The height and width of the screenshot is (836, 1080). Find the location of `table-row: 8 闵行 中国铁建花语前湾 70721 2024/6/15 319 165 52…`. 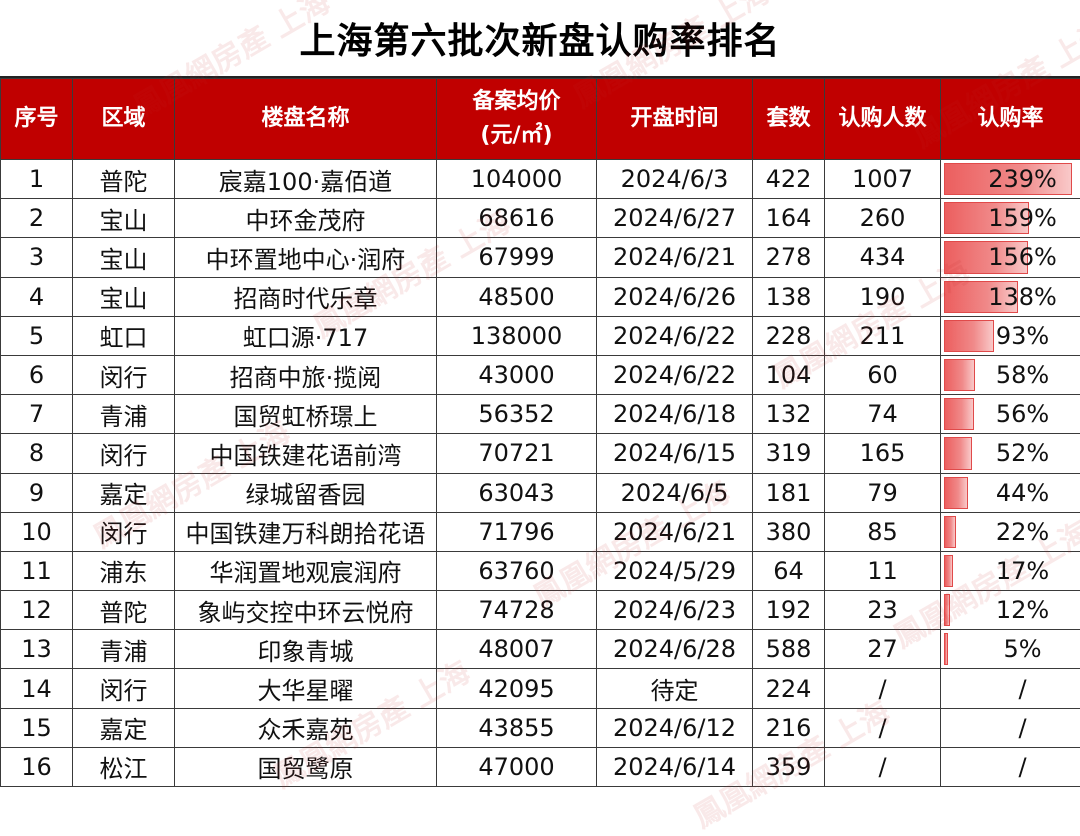

table-row: 8 闵行 中国铁建花语前湾 70721 2024/6/15 319 165 52… is located at coordinates (540, 453).